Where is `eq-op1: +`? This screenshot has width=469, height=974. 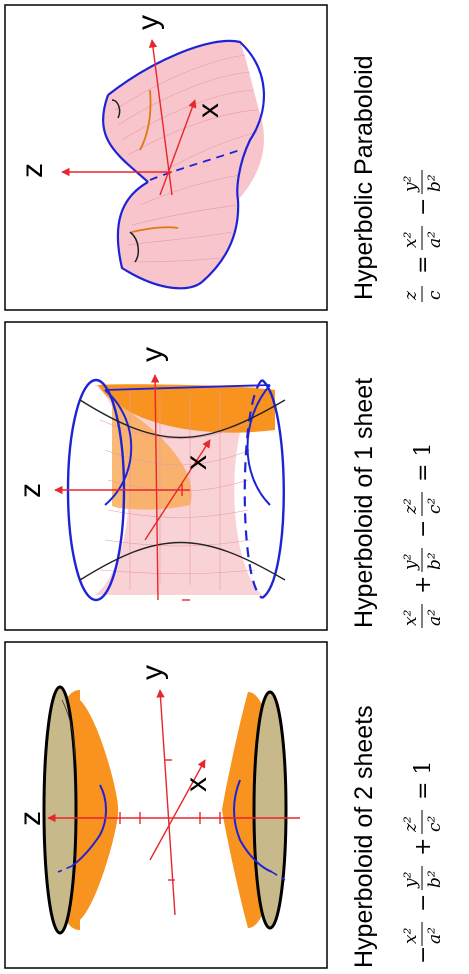
eq-op1: + is located at coordinates (423, 585).